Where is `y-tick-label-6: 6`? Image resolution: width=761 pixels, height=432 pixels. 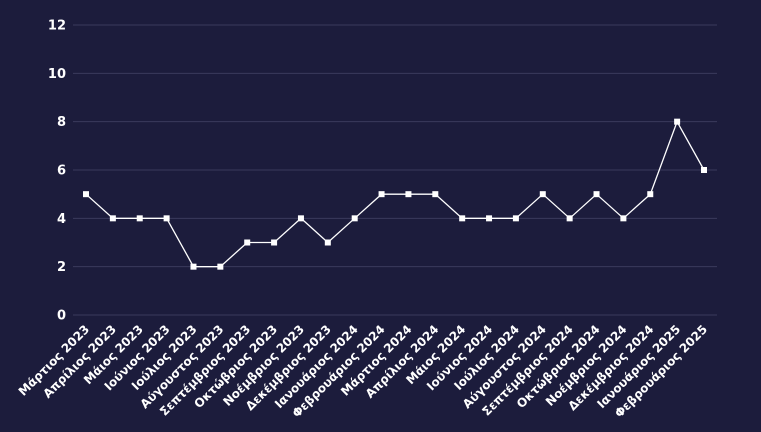
y-tick-label-6: 6 is located at coordinates (61, 171).